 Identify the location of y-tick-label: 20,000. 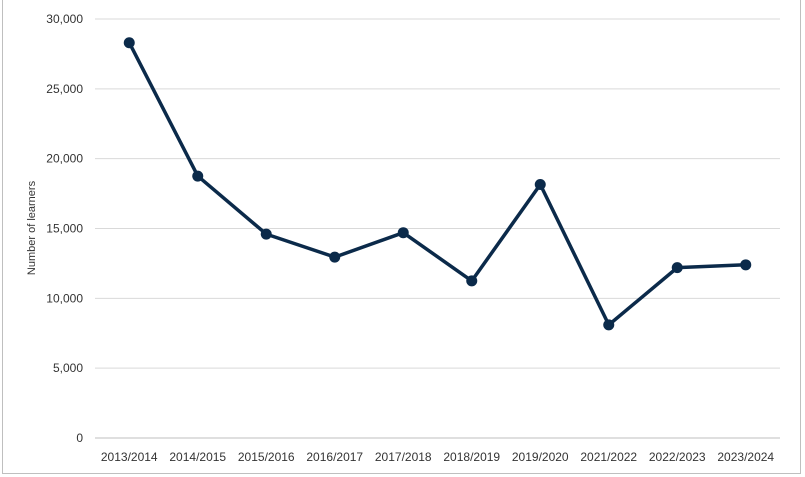
(64, 159).